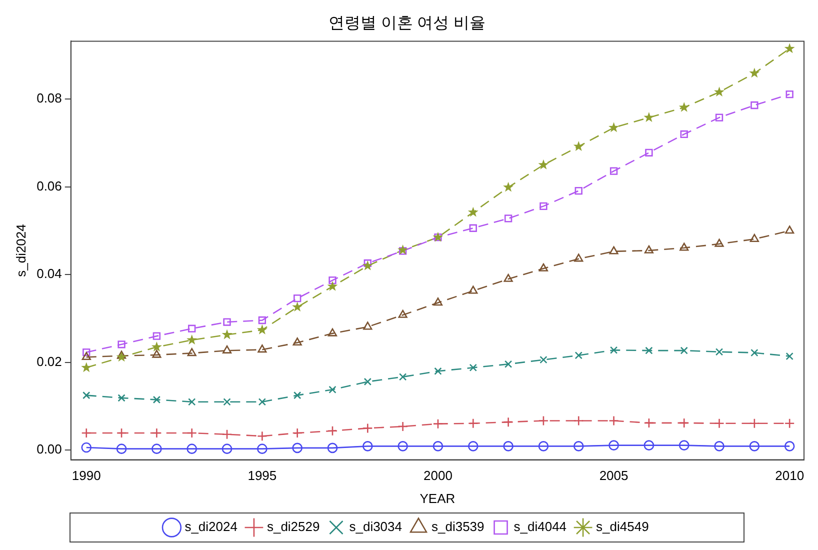 The image size is (818, 550). I want to click on y-tick-label: 0.08, so click(49, 98).